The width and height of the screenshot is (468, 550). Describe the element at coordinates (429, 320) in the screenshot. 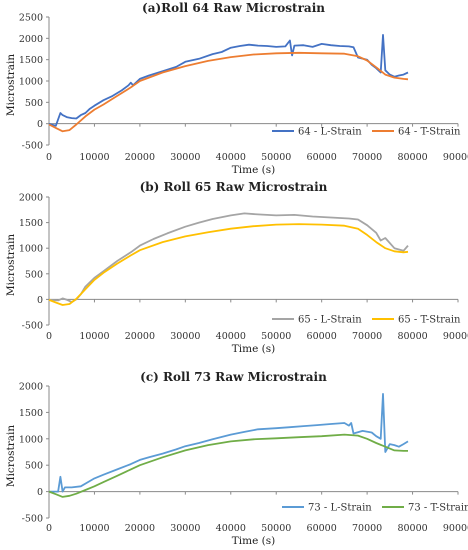

I see `legend-entry: 65 - T-Strain` at that location.